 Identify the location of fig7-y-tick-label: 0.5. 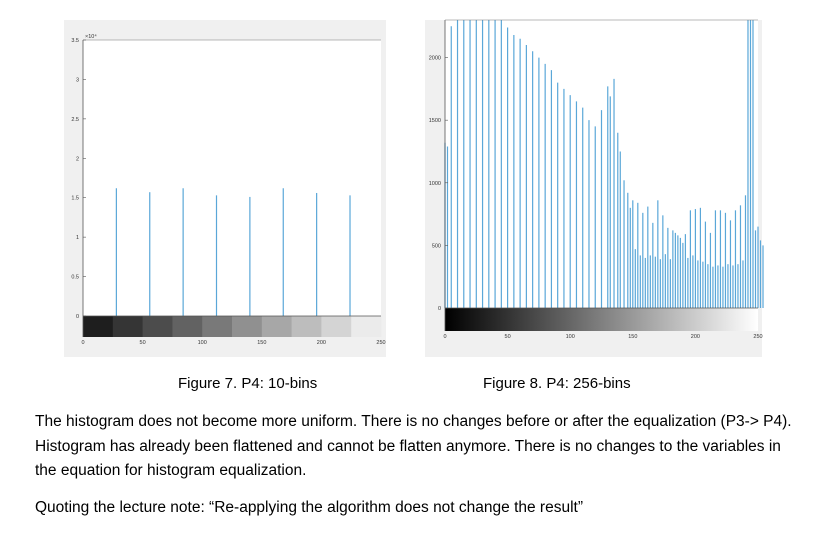
(75, 278).